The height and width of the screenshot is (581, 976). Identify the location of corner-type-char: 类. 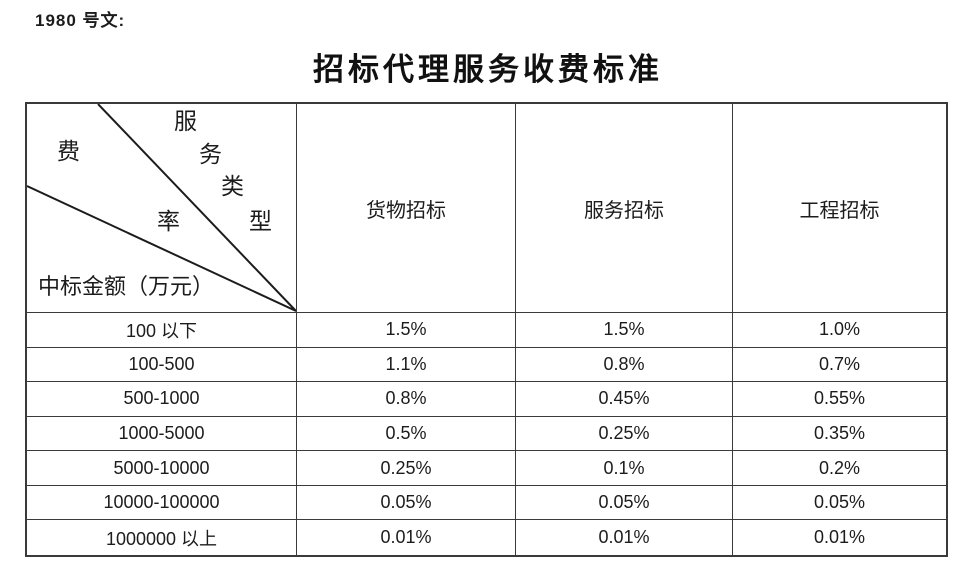
(232, 186).